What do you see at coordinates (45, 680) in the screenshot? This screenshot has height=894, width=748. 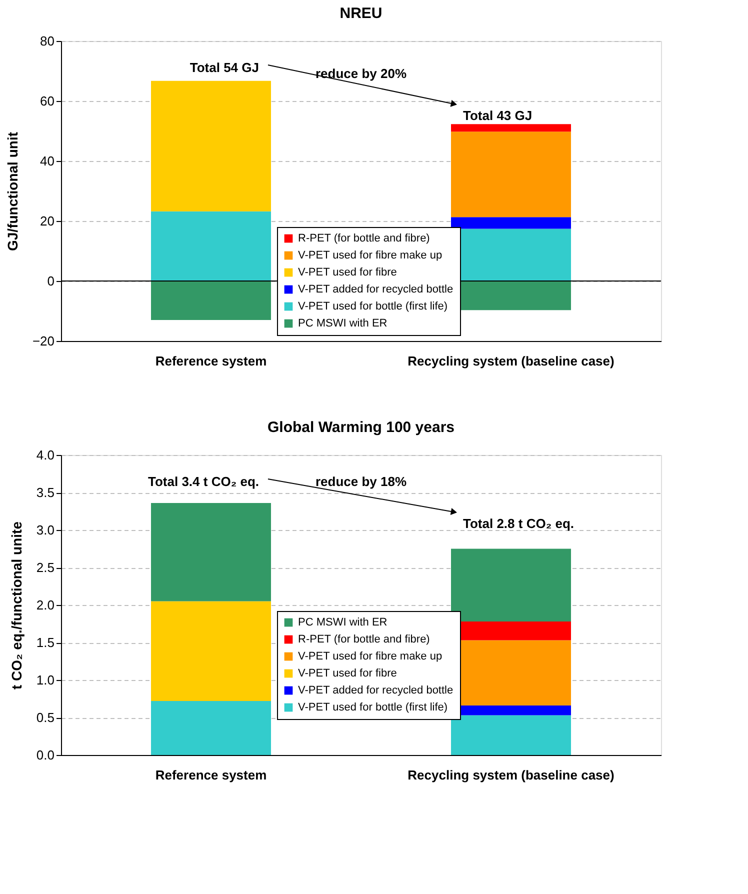 I see `y-tick-label: 1.0` at bounding box center [45, 680].